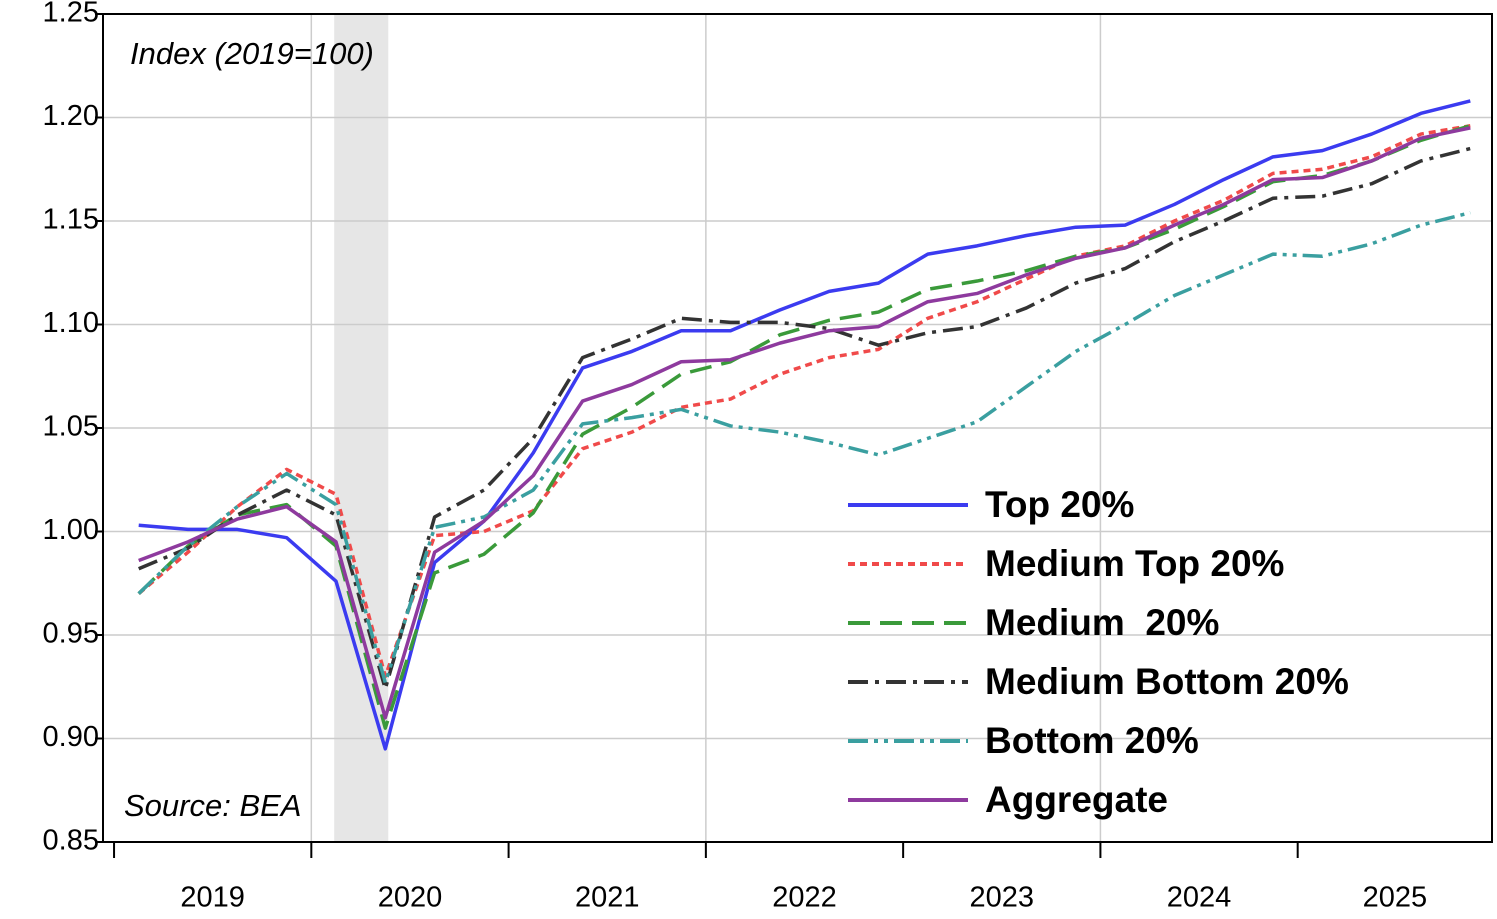 The image size is (1497, 919). I want to click on y-tick-label: 0.85, so click(71, 841).